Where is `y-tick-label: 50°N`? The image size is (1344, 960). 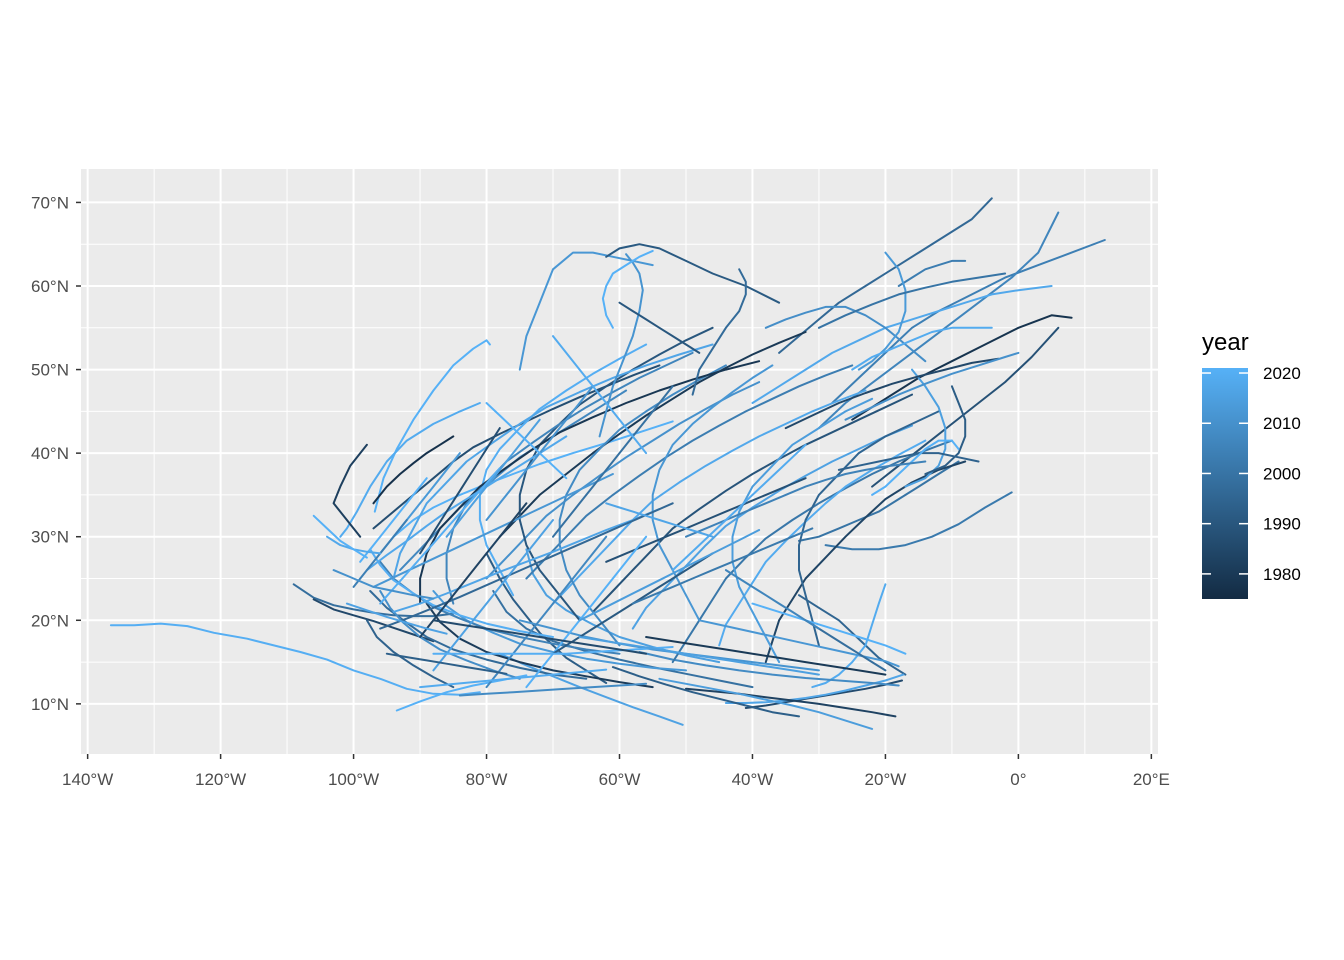 y-tick-label: 50°N is located at coordinates (50, 370).